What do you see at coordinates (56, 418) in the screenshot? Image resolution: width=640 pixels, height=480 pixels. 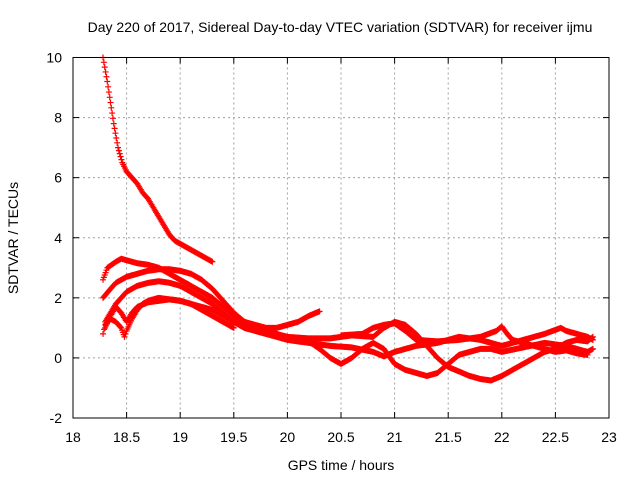 I see `y-tick-label: -2` at bounding box center [56, 418].